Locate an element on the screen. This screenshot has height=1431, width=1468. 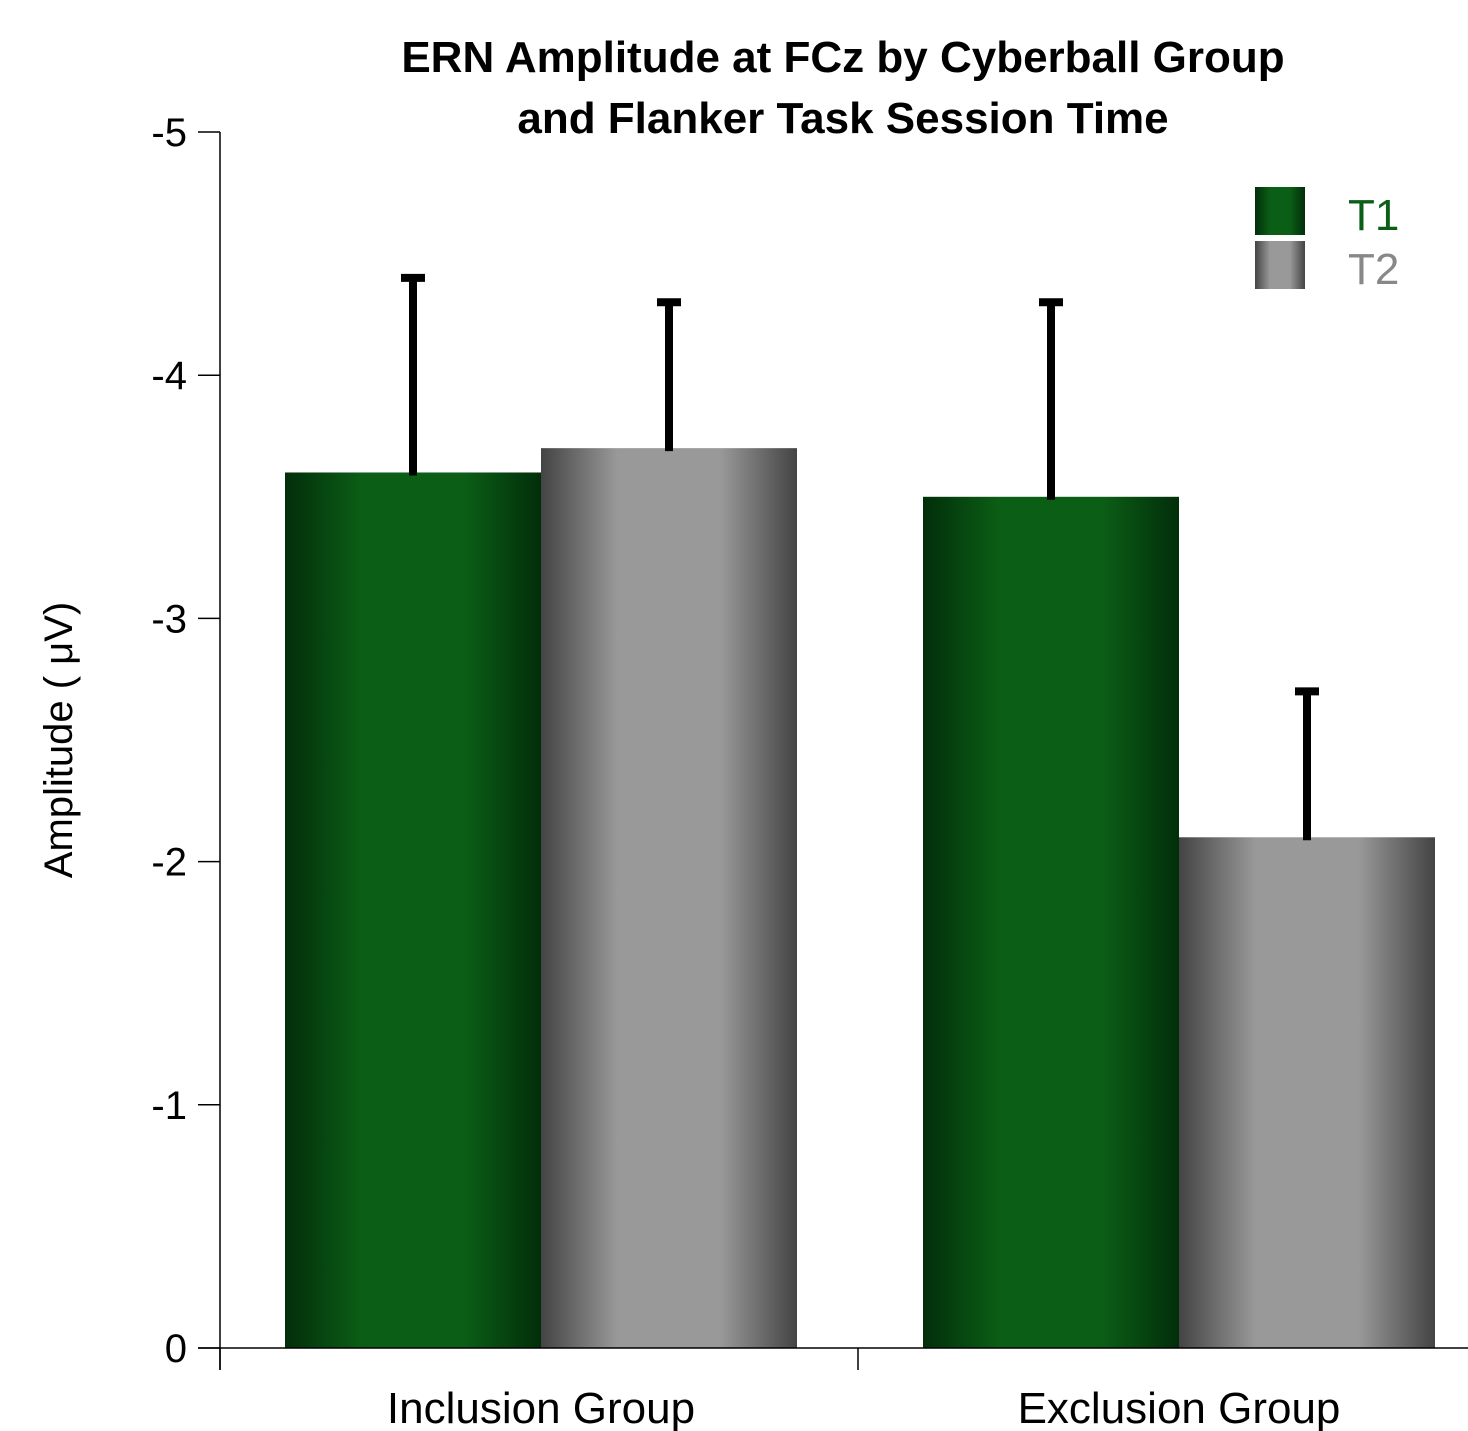
x-axis: Inclusion Group Exclusion Group is located at coordinates (833, 1389).